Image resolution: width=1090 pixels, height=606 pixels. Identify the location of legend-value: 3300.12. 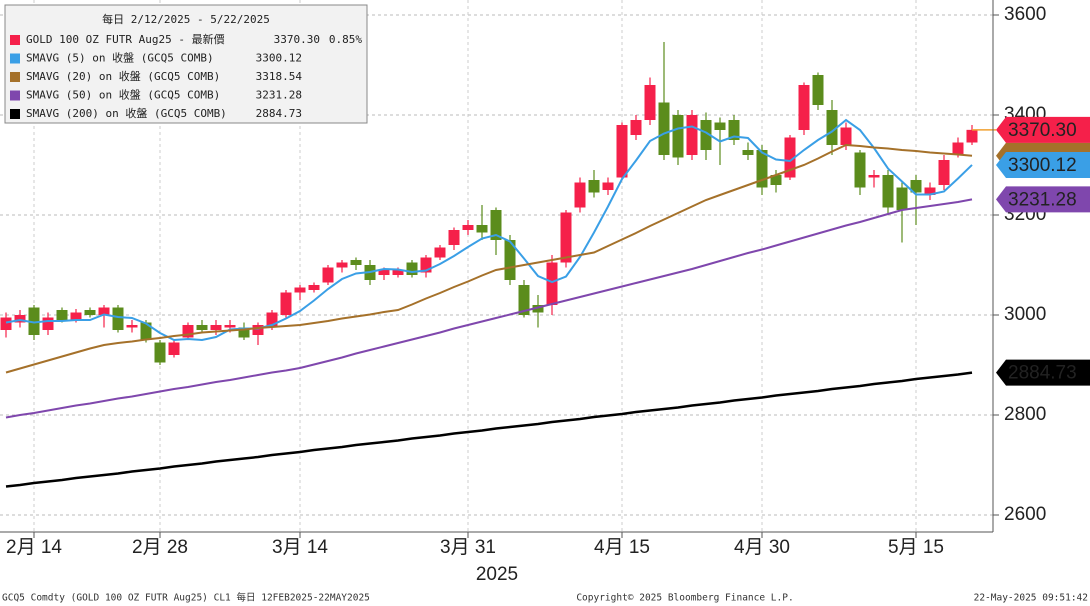
(279, 58).